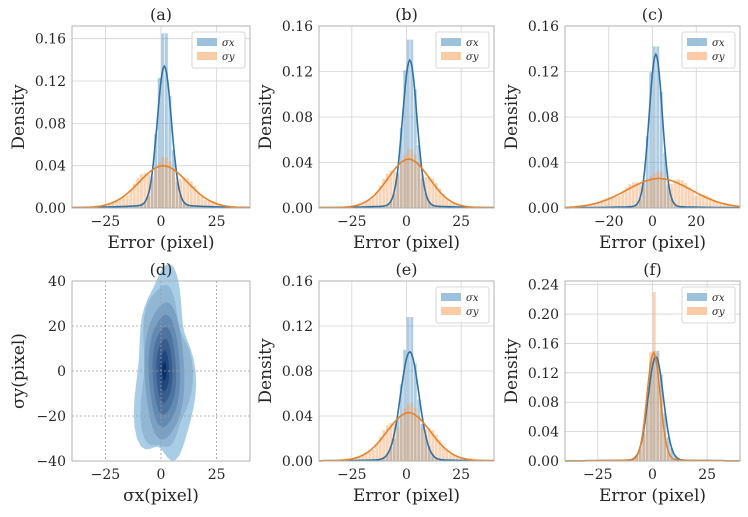 This screenshot has height=517, width=748. I want to click on subplot-title: (d), so click(161, 269).